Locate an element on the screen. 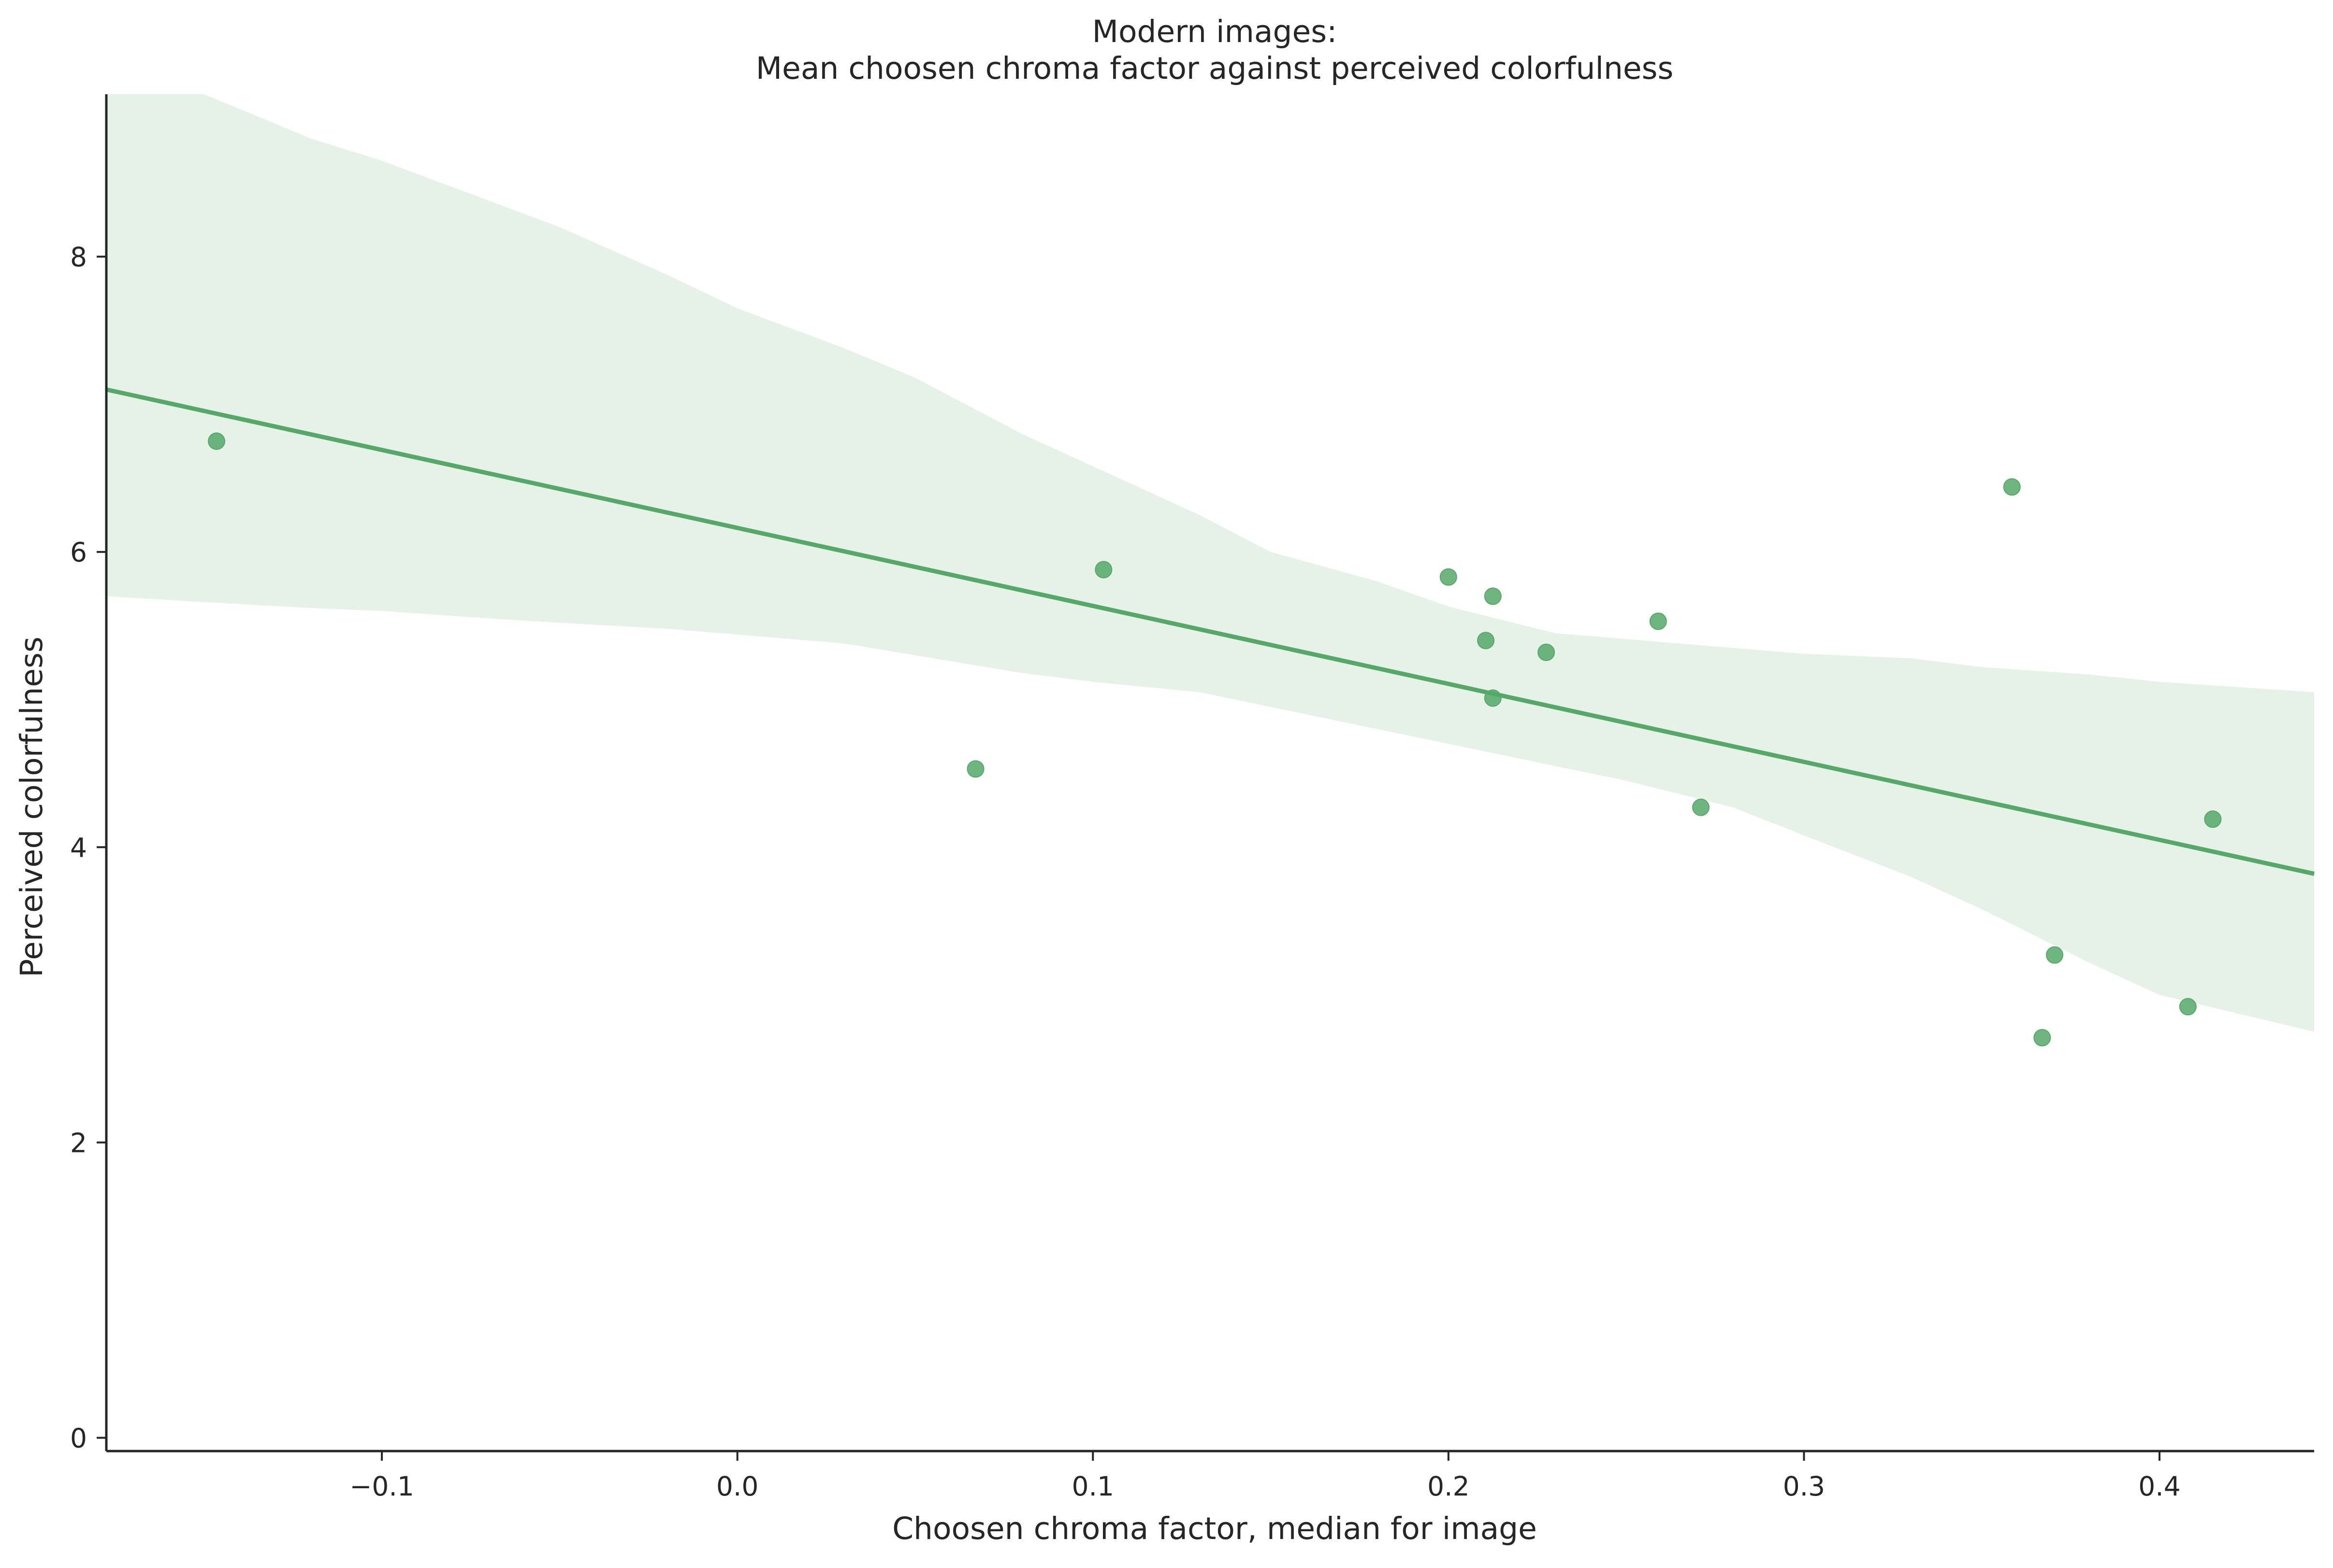 This screenshot has height=1568, width=2333. y-tick-label: 8 is located at coordinates (78, 257).